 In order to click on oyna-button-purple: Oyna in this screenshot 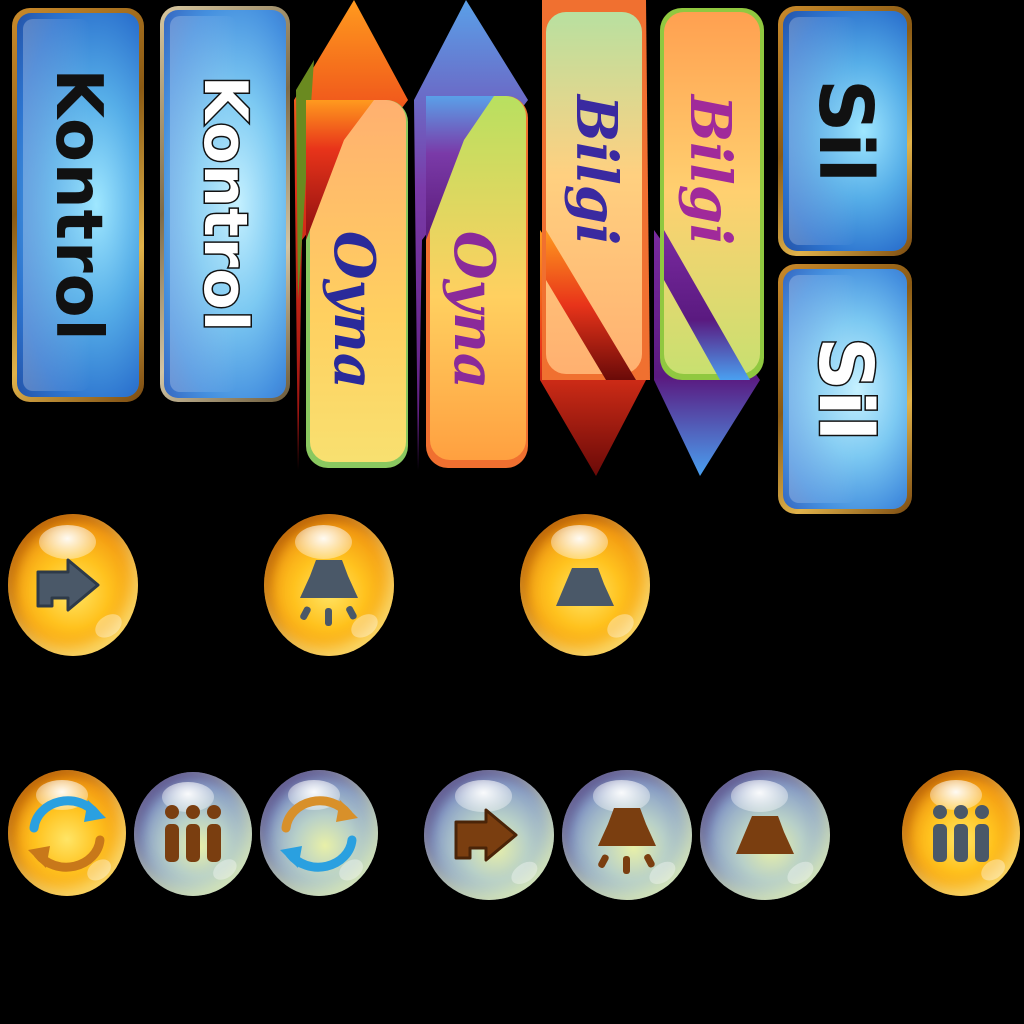, I will do `click(474, 235)`.